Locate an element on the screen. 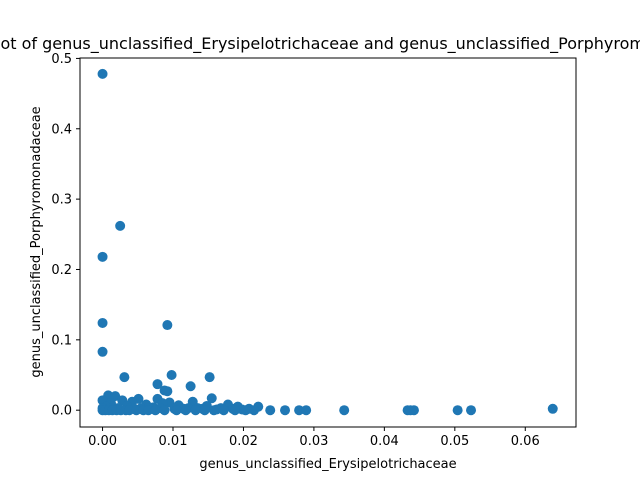 This screenshot has width=640, height=480. x-tick-label: 0.01 is located at coordinates (173, 441).